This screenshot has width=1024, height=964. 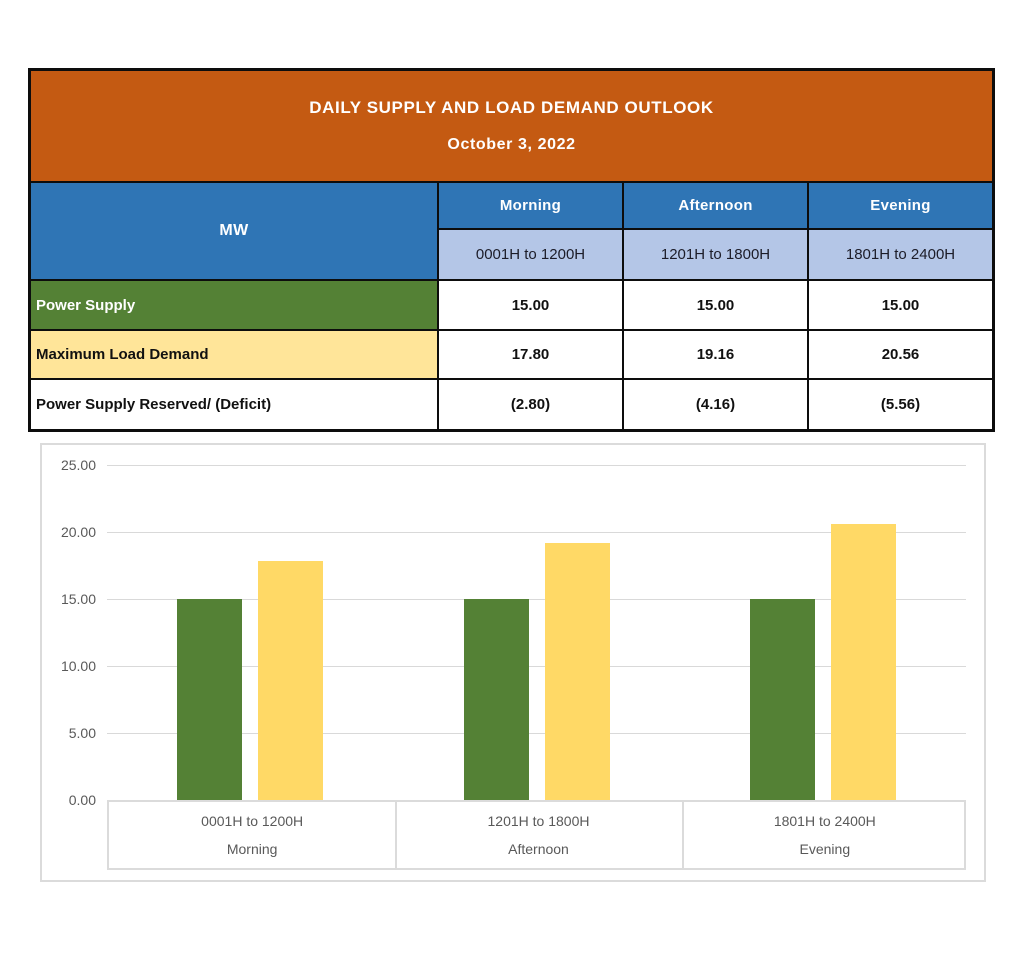 I want to click on x-axis-hours-label: 1201H to 1800H, so click(x=538, y=821).